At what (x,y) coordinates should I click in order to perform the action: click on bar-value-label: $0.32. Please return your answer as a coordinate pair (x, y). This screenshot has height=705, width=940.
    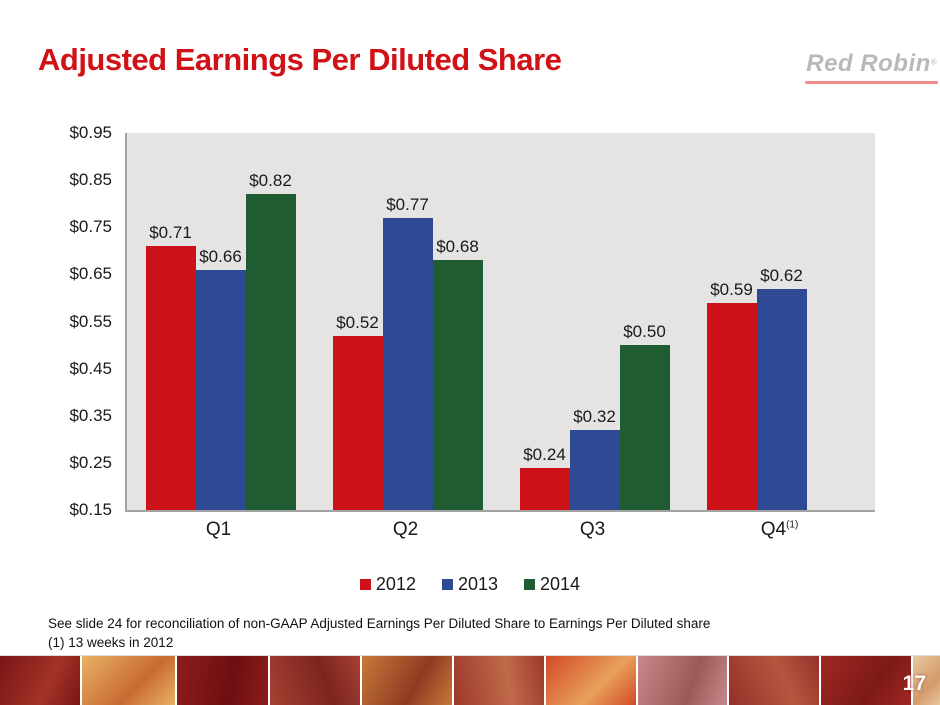
    Looking at the image, I should click on (594, 416).